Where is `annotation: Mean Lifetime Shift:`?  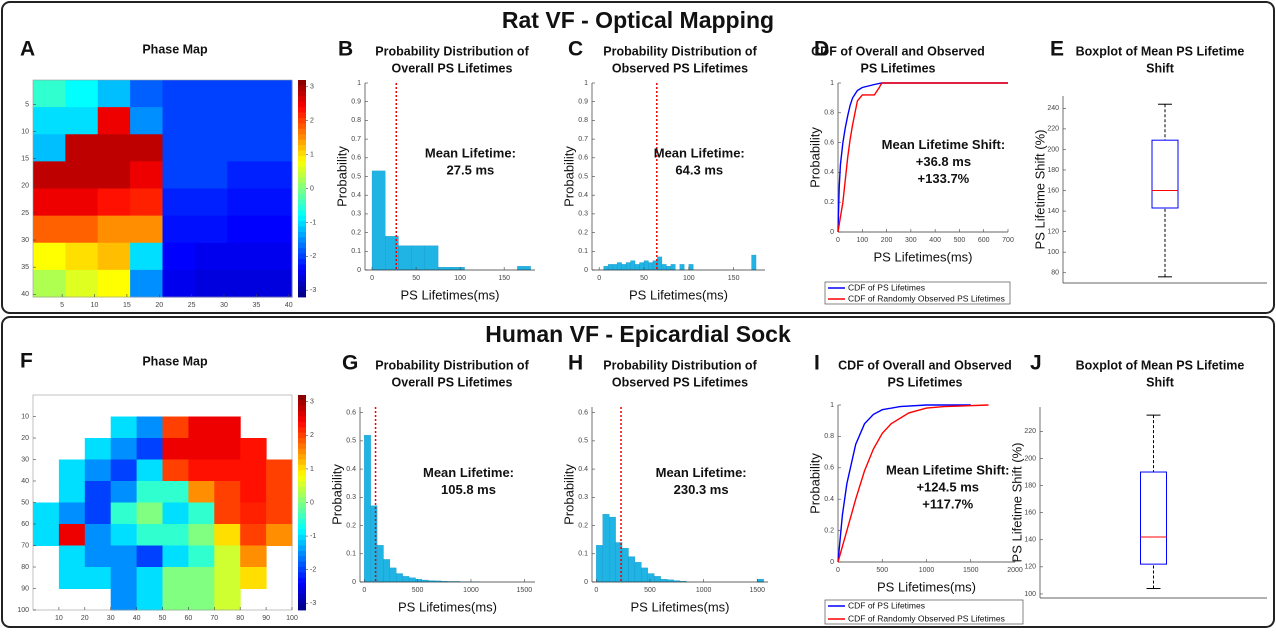
annotation: Mean Lifetime Shift: is located at coordinates (944, 144).